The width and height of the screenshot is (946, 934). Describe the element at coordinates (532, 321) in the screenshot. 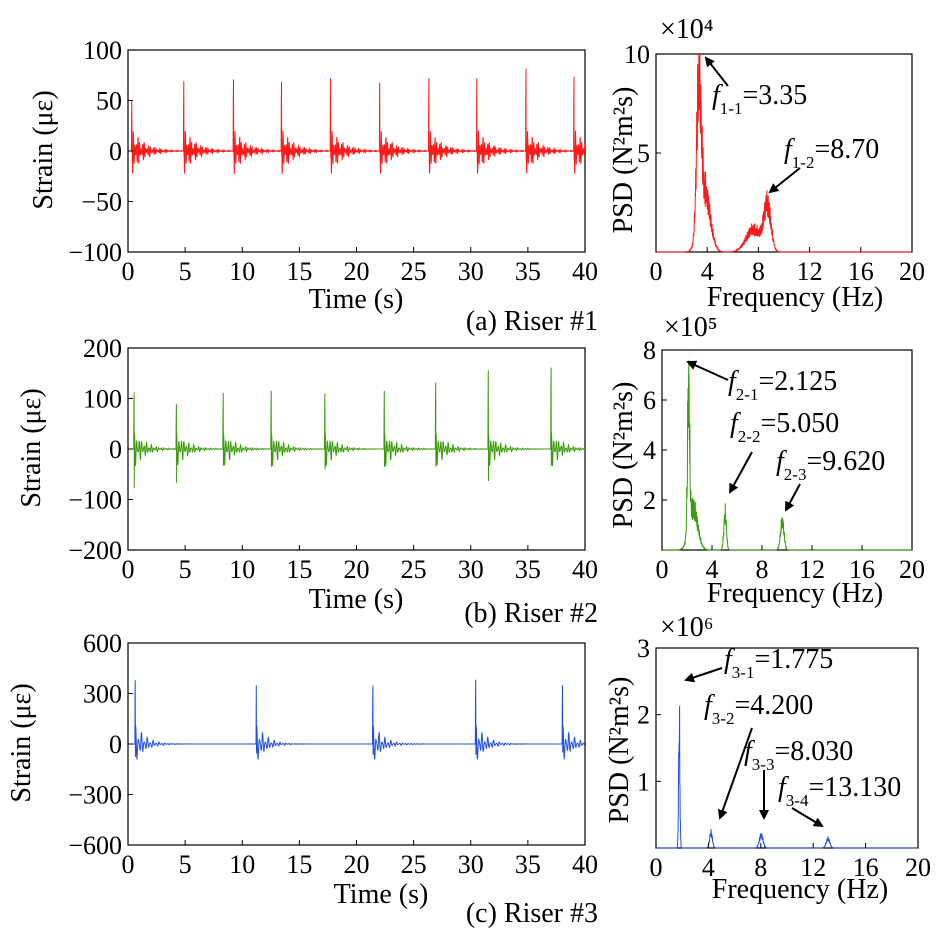

I see `panel-caption: (a) Riser #1` at that location.